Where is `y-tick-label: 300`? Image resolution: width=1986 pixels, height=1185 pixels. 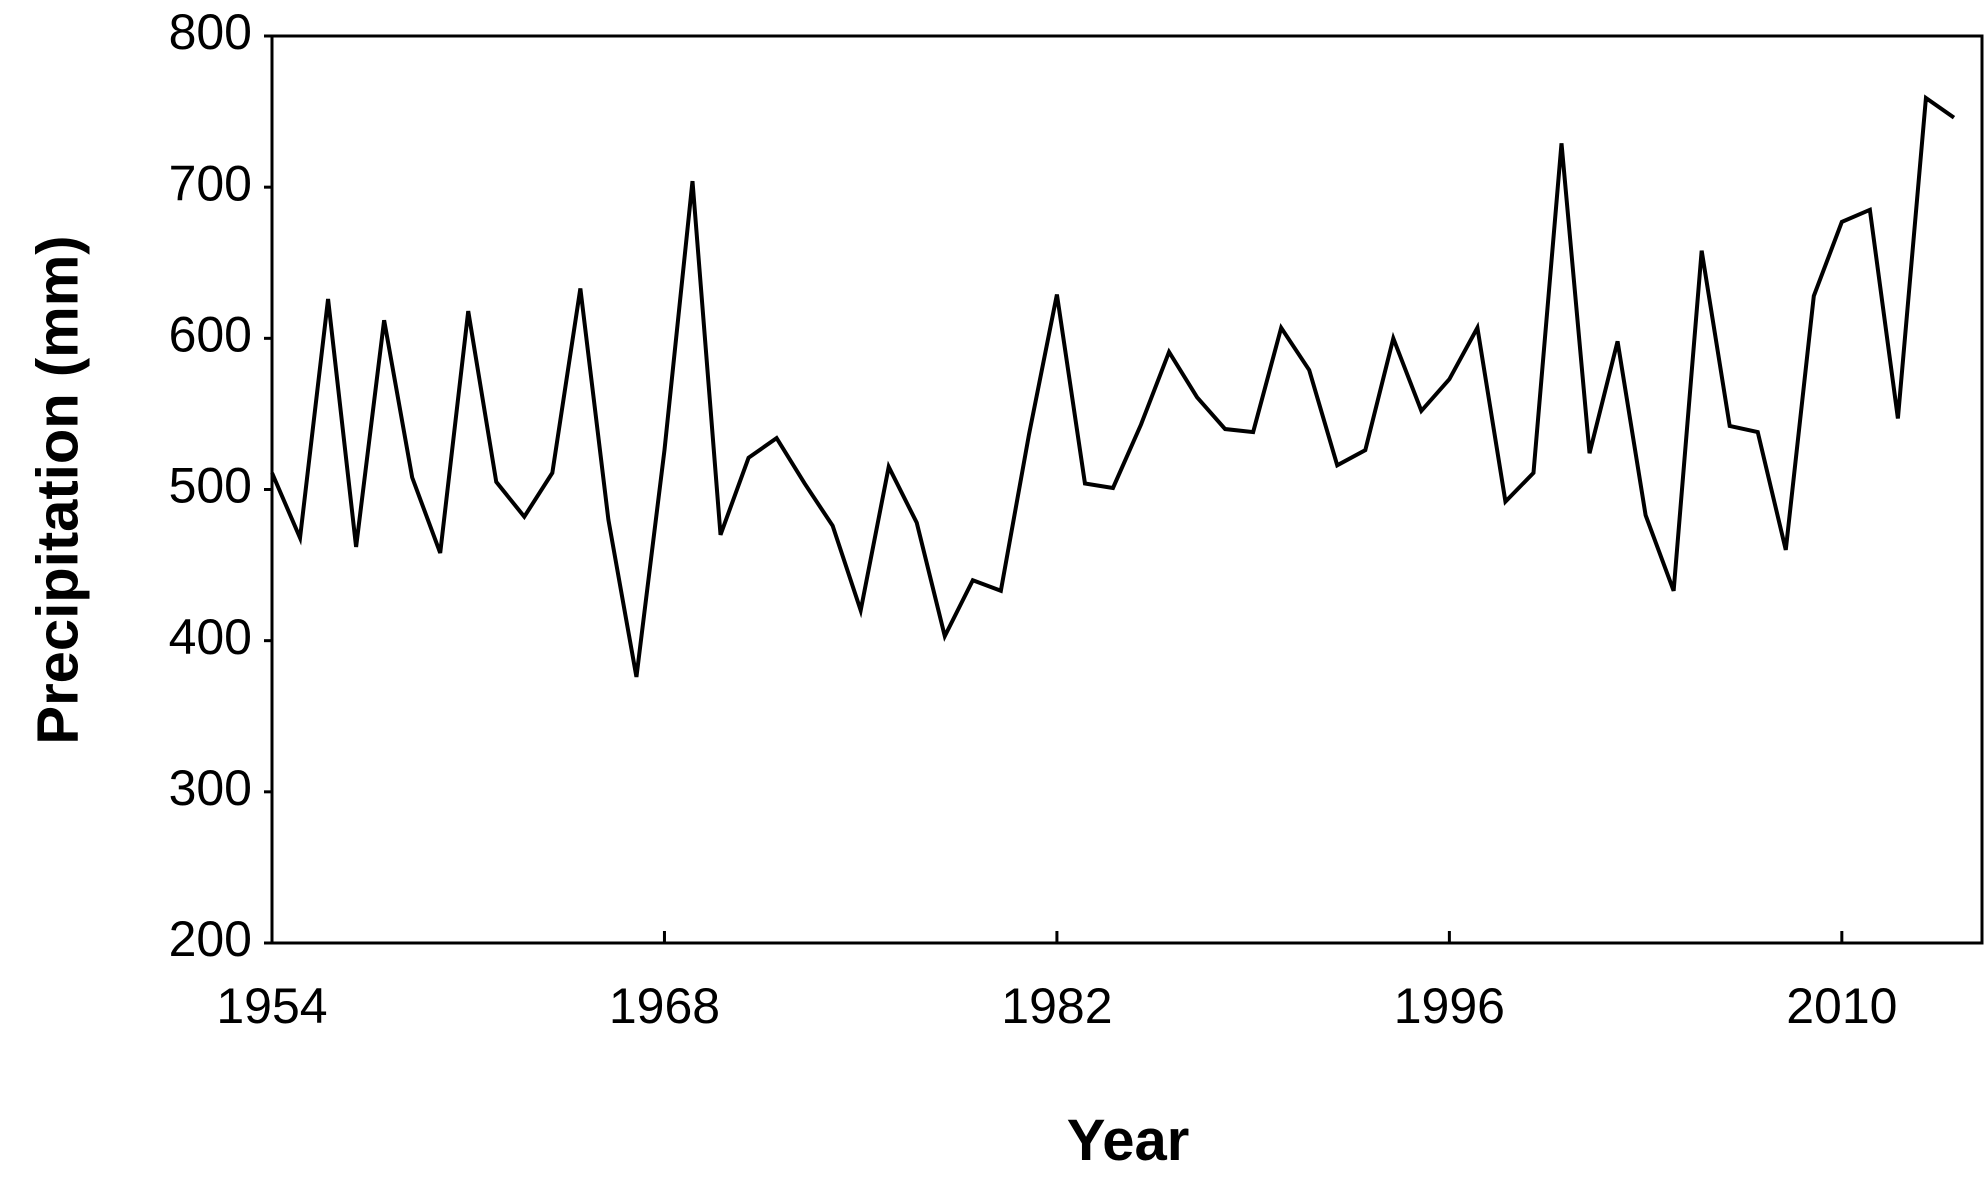
y-tick-label: 300 is located at coordinates (210, 788).